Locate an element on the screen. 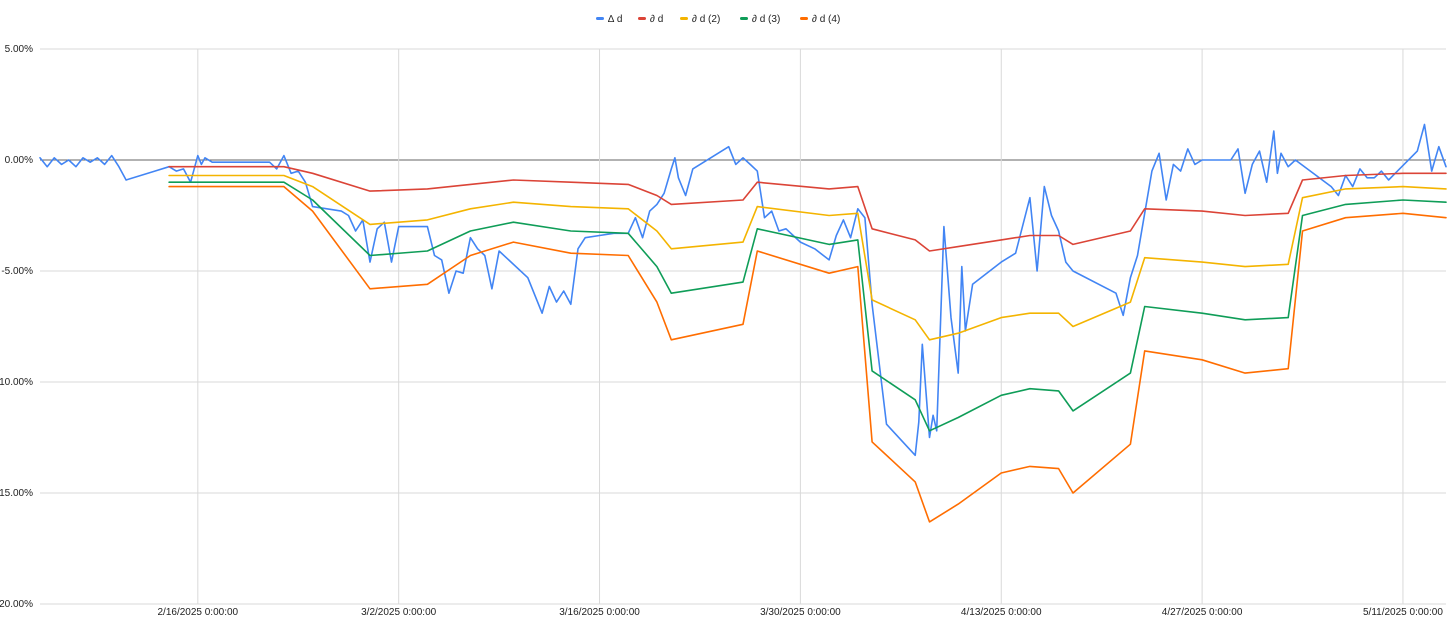 The width and height of the screenshot is (1456, 622). legend-label: ∆ d is located at coordinates (615, 19).